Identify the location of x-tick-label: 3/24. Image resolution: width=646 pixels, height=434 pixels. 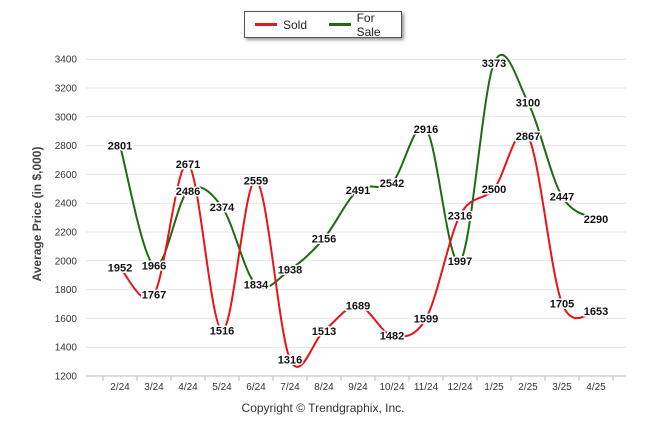
(154, 387).